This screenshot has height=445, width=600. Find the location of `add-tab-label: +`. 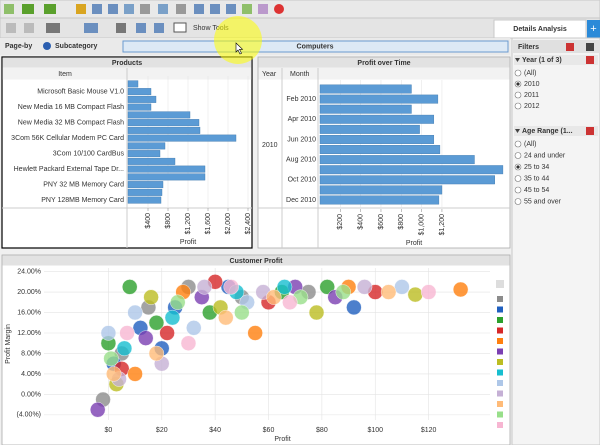

add-tab-label: + is located at coordinates (593, 29).